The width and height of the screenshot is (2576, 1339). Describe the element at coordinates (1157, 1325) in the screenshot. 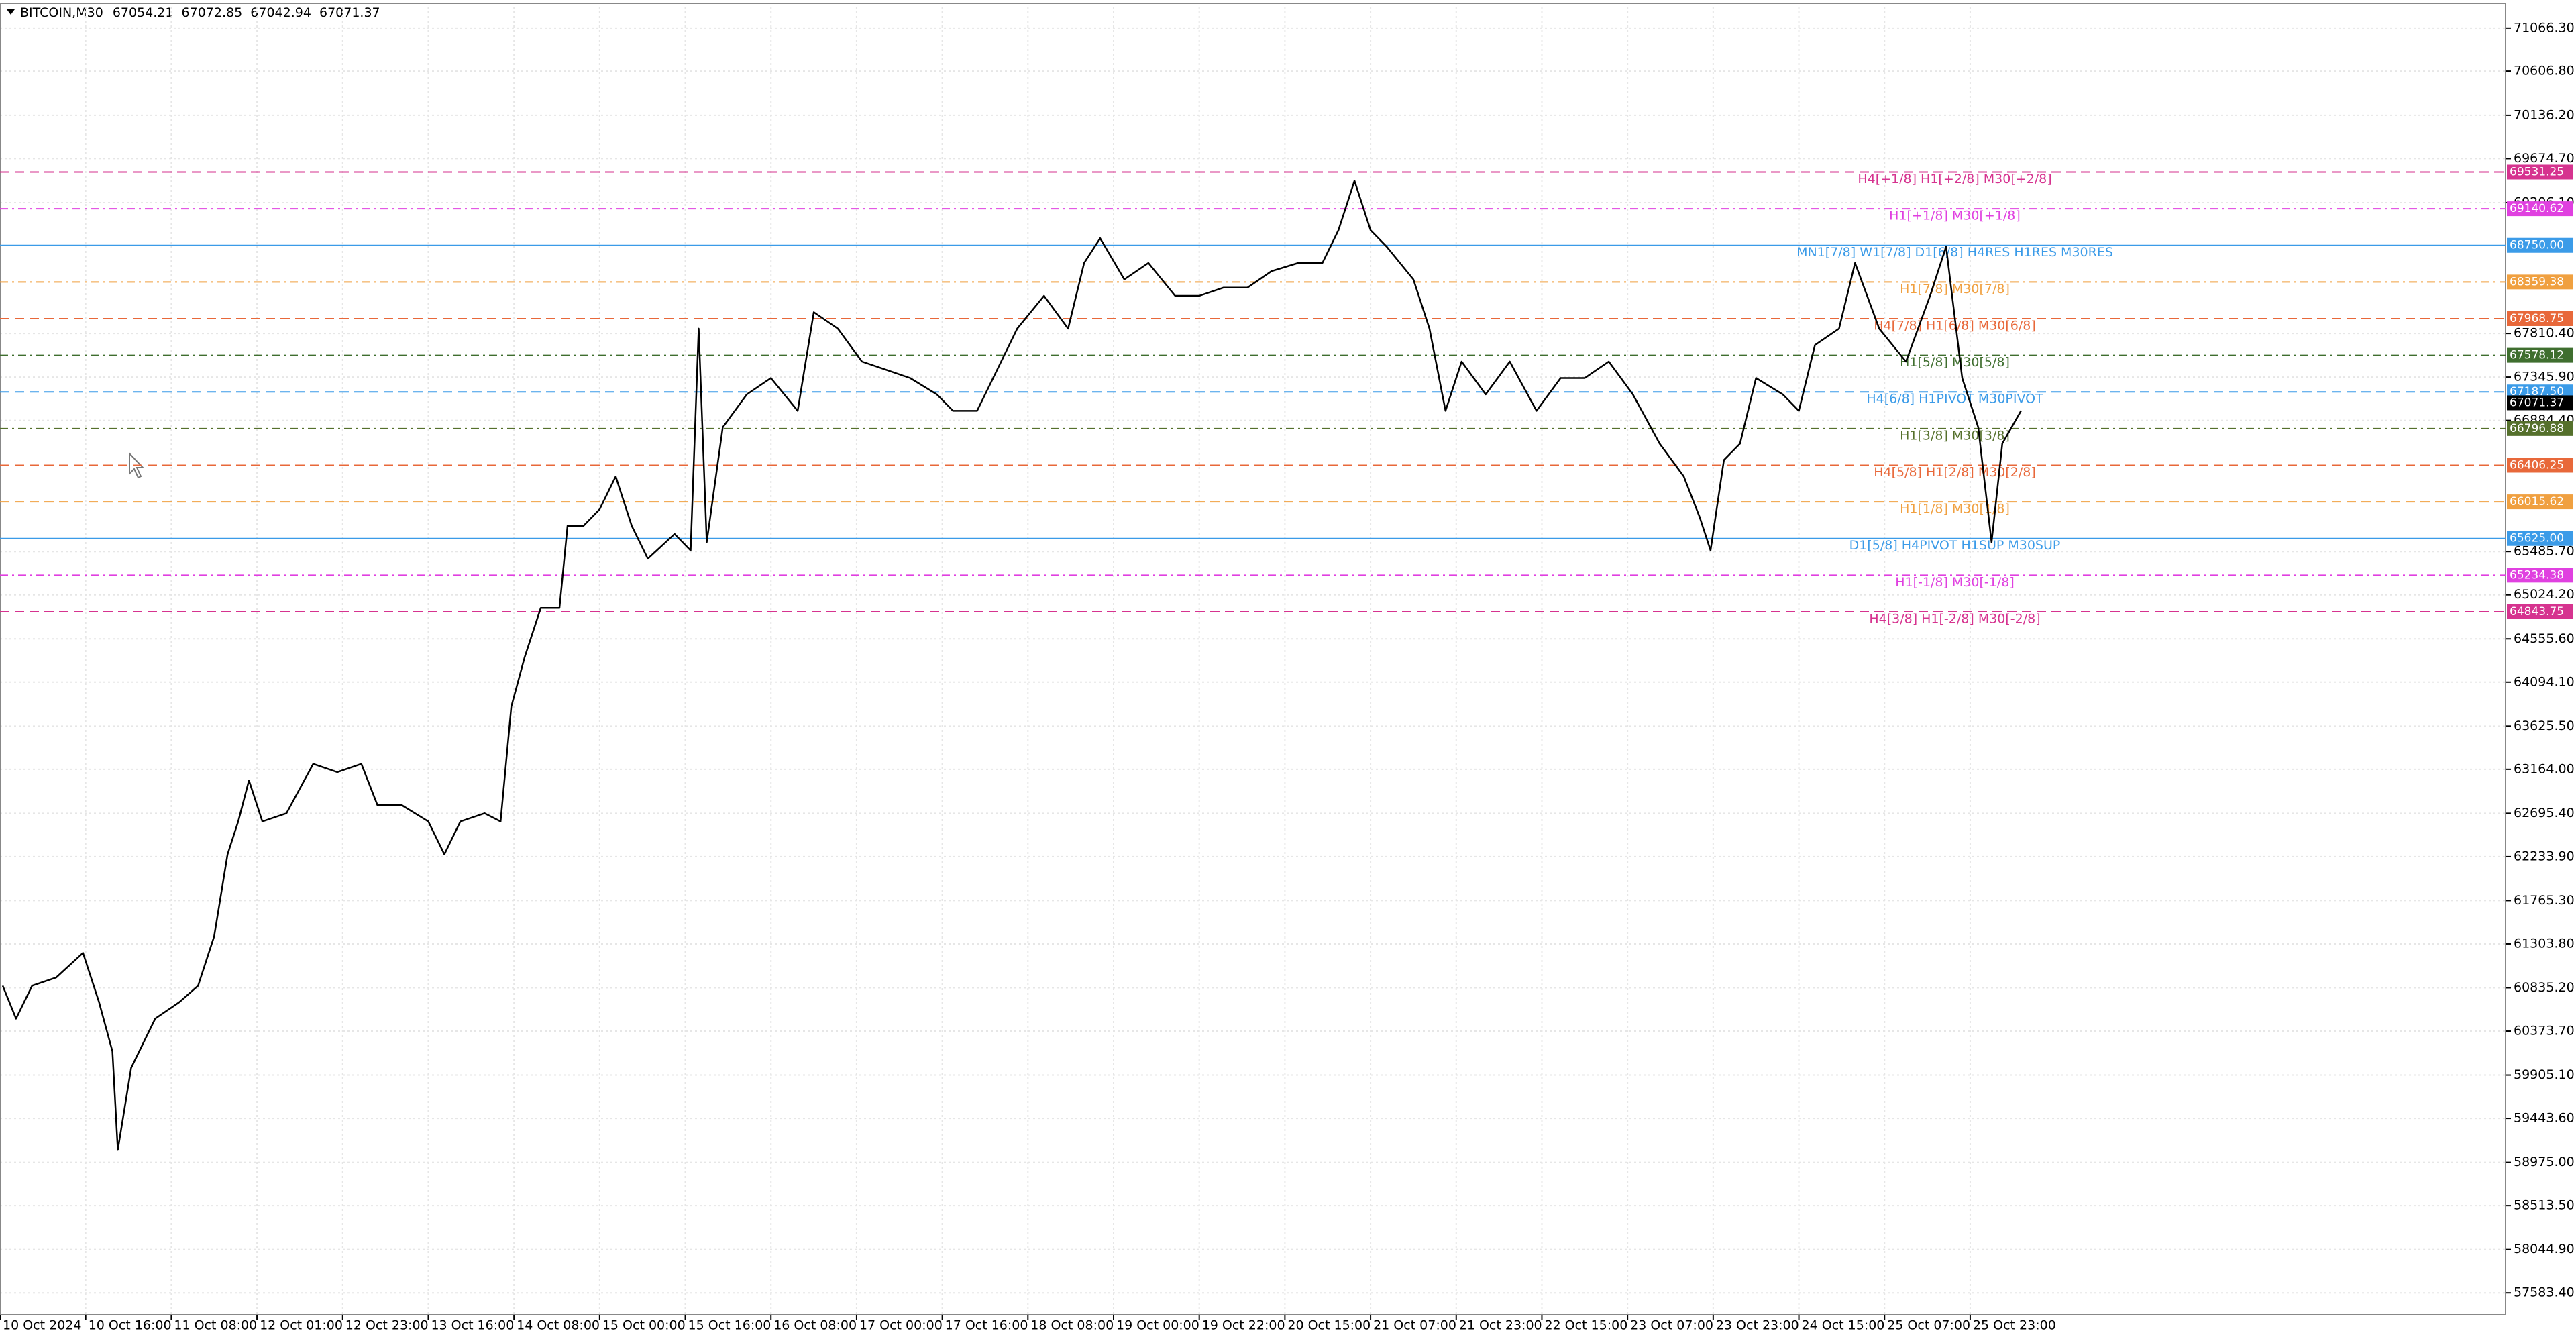

I see `x-tick-label: 19 Oct 00:00` at that location.